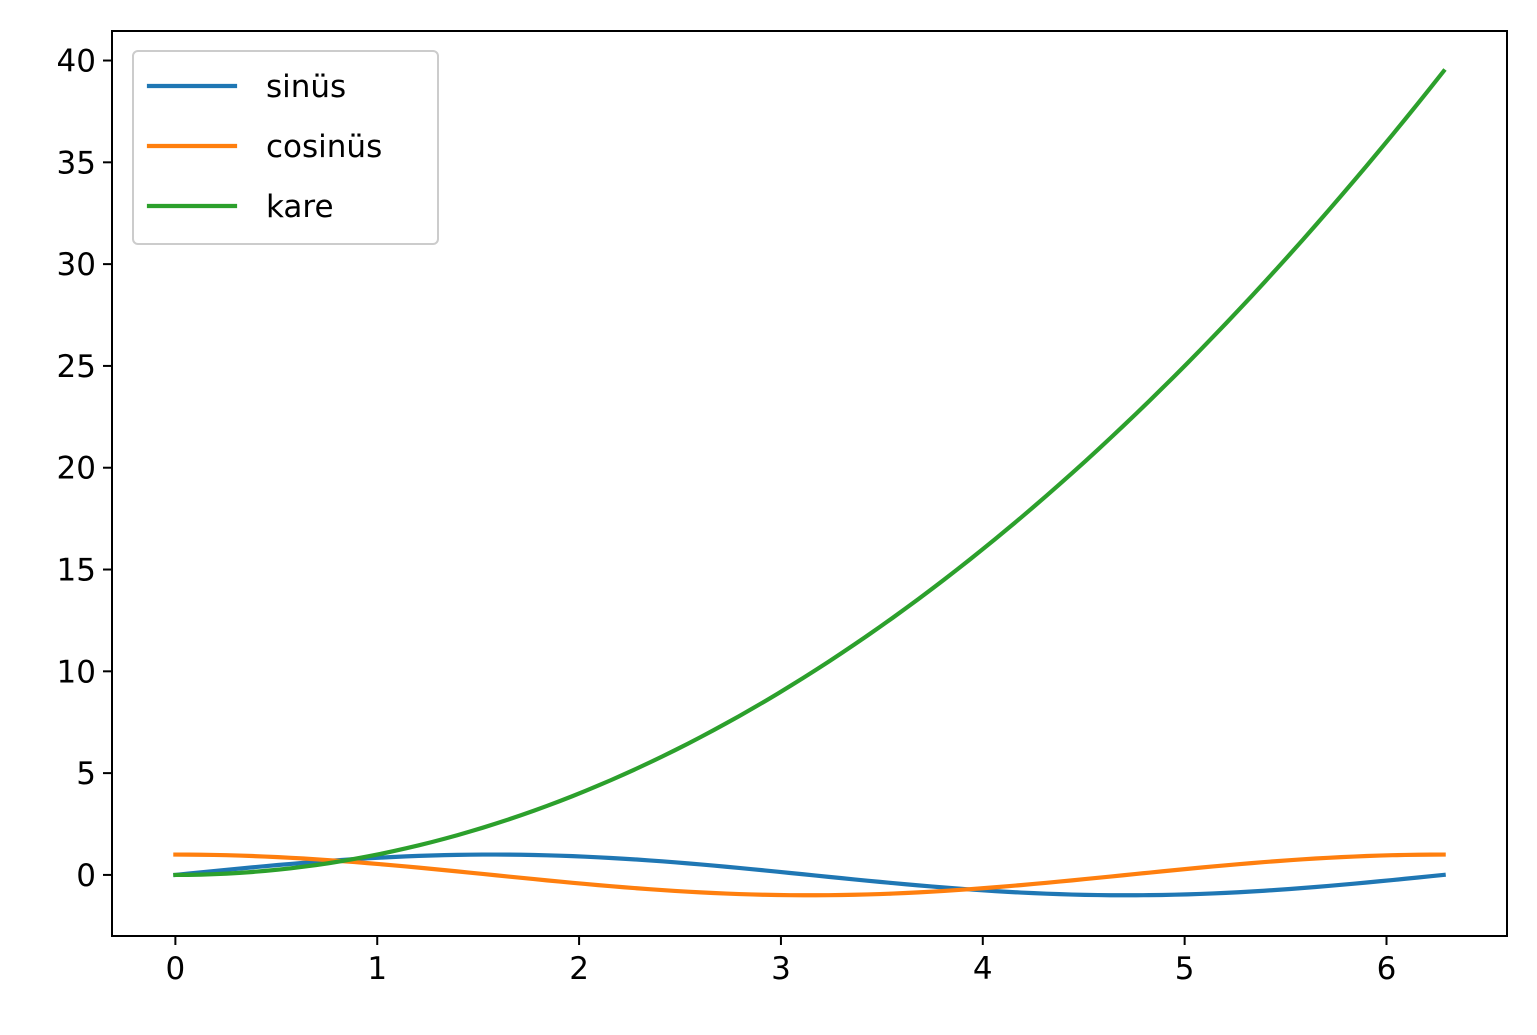  Describe the element at coordinates (781, 969) in the screenshot. I see `x-tick-label: 3` at that location.